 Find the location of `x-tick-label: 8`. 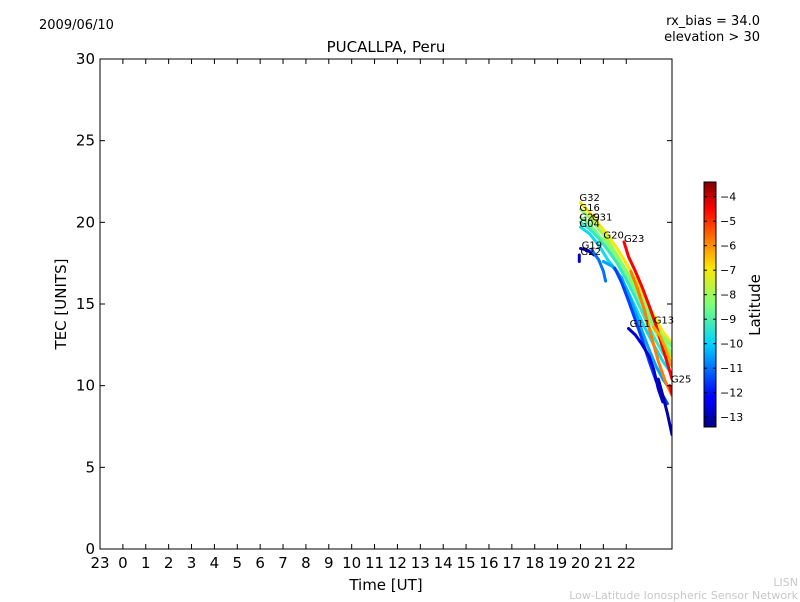

x-tick-label: 8 is located at coordinates (306, 563).